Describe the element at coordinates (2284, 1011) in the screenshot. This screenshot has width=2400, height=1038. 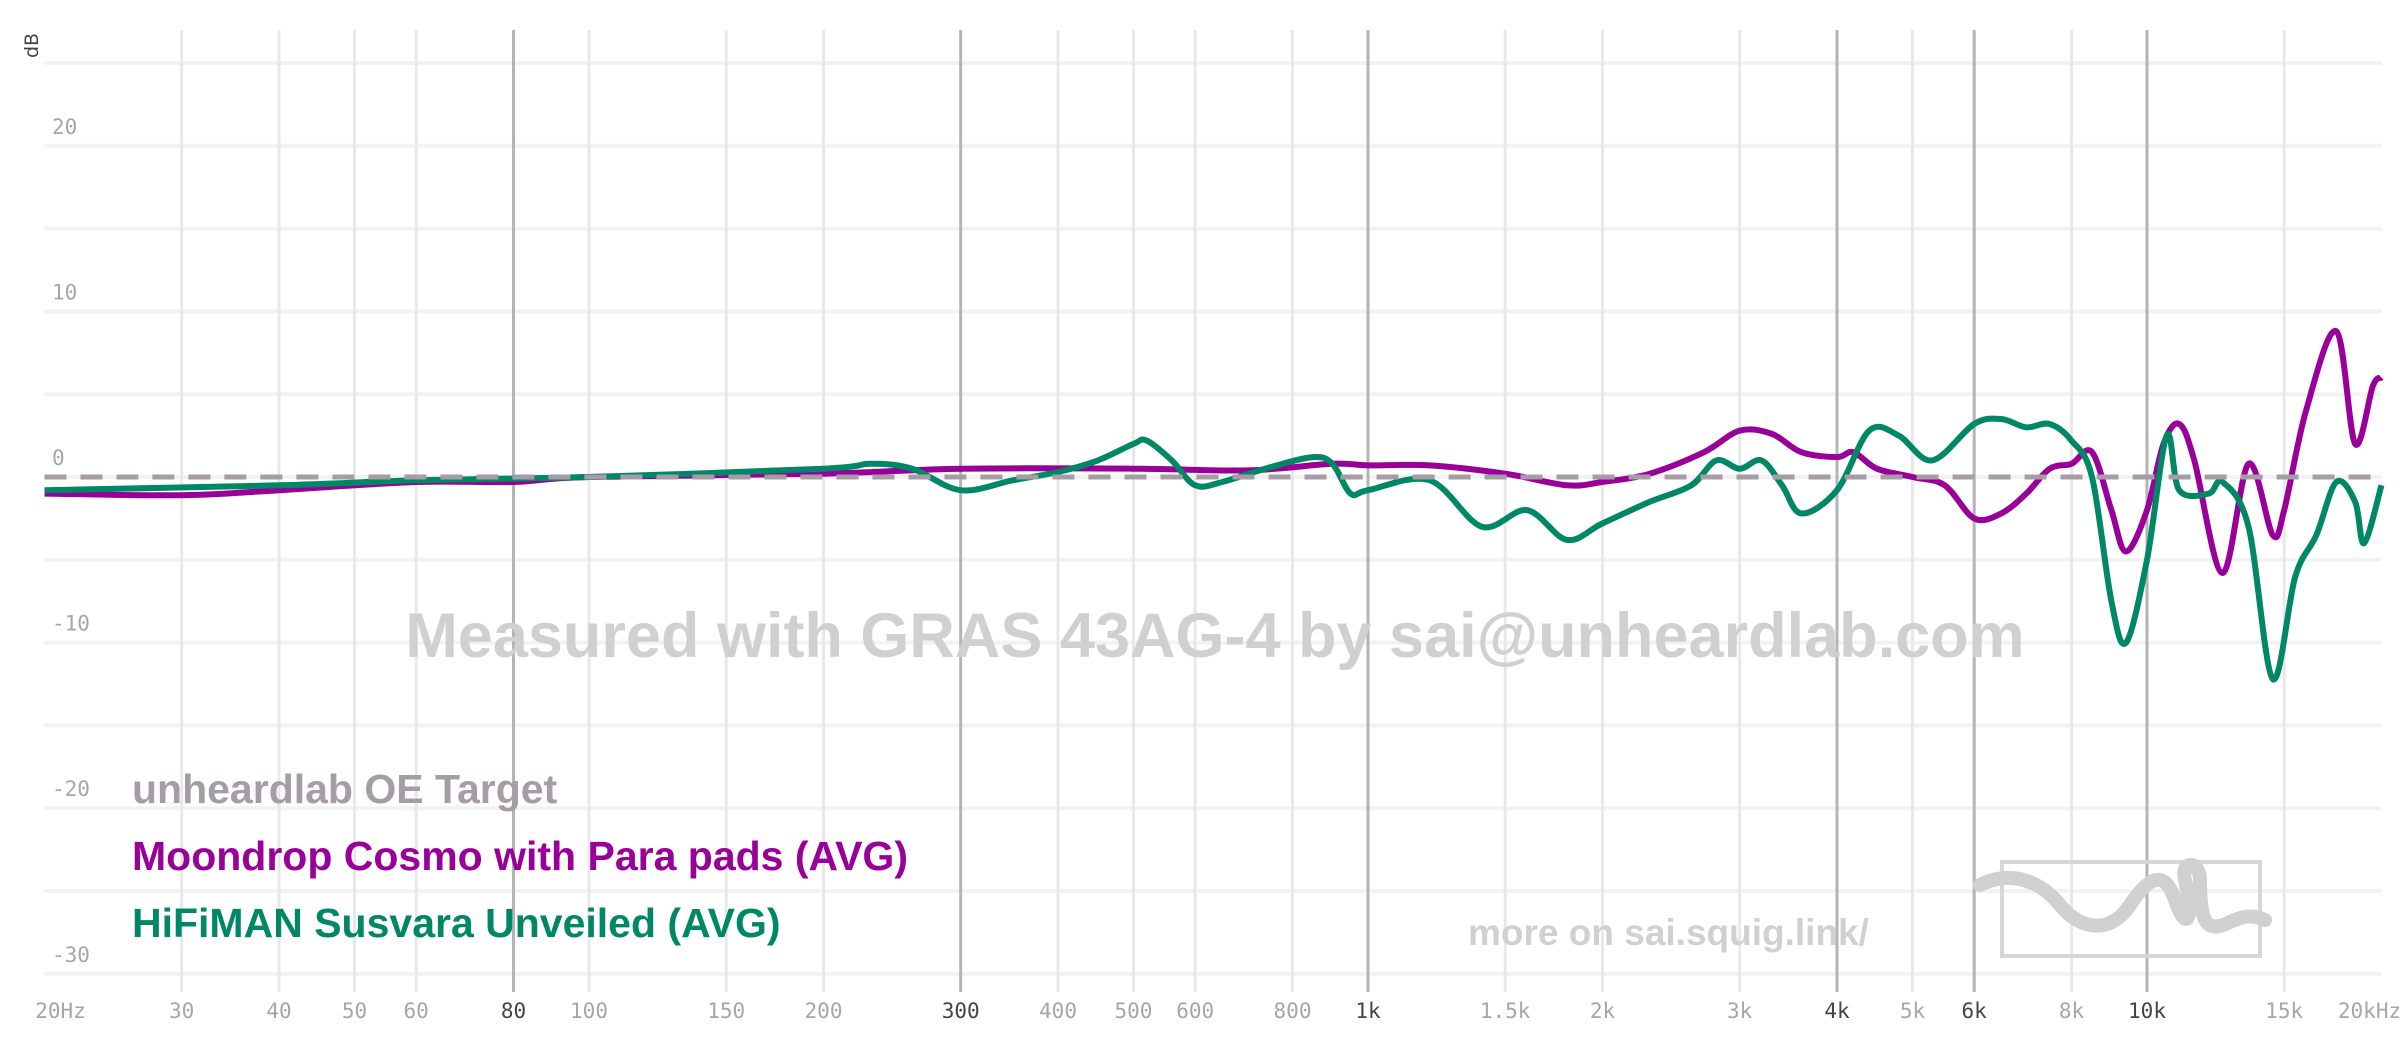
I see `x-tick-label: 15k` at that location.